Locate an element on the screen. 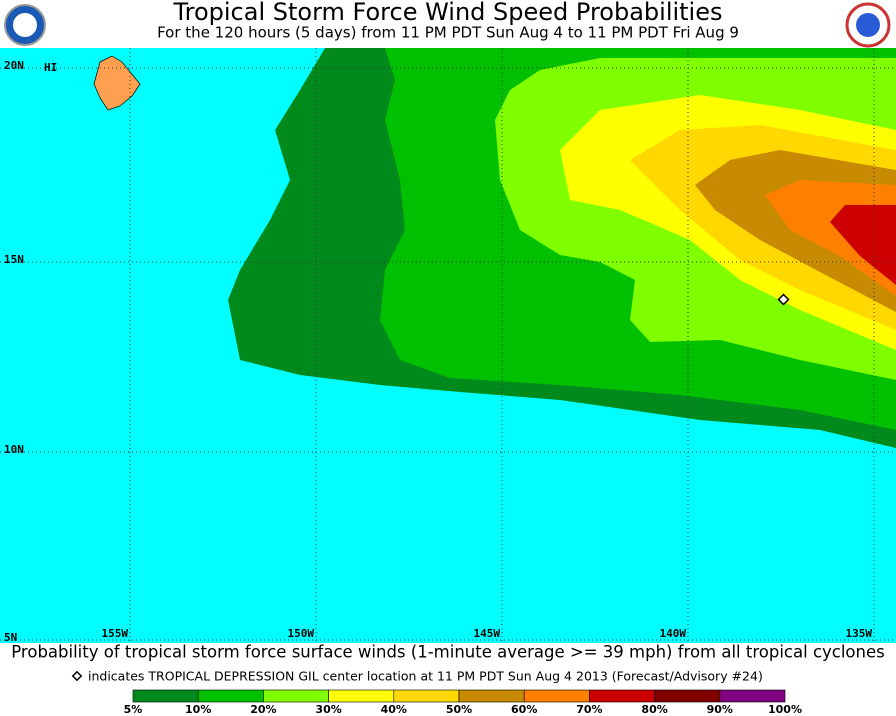  legend-label: 10% is located at coordinates (198, 709).